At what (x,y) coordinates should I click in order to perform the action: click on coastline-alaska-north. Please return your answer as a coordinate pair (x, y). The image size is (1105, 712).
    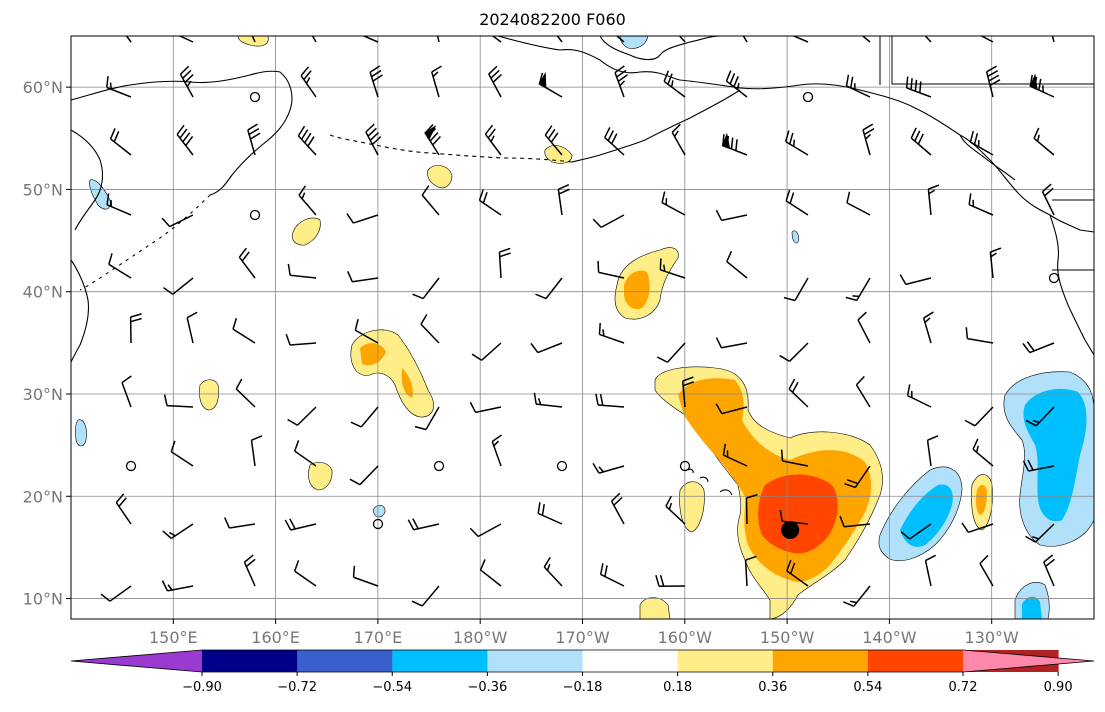
    Looking at the image, I should click on (660, 48).